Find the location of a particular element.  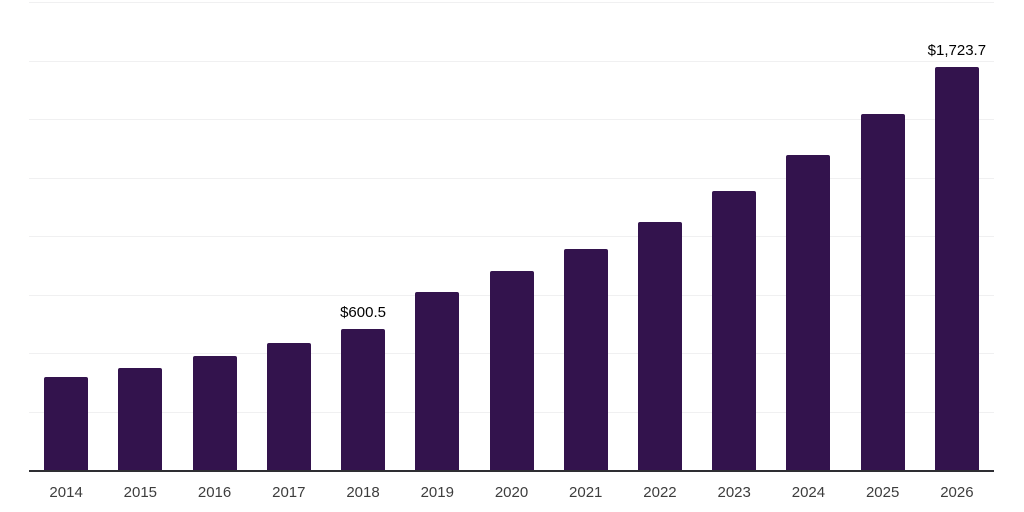

bar-2014 is located at coordinates (66, 423).